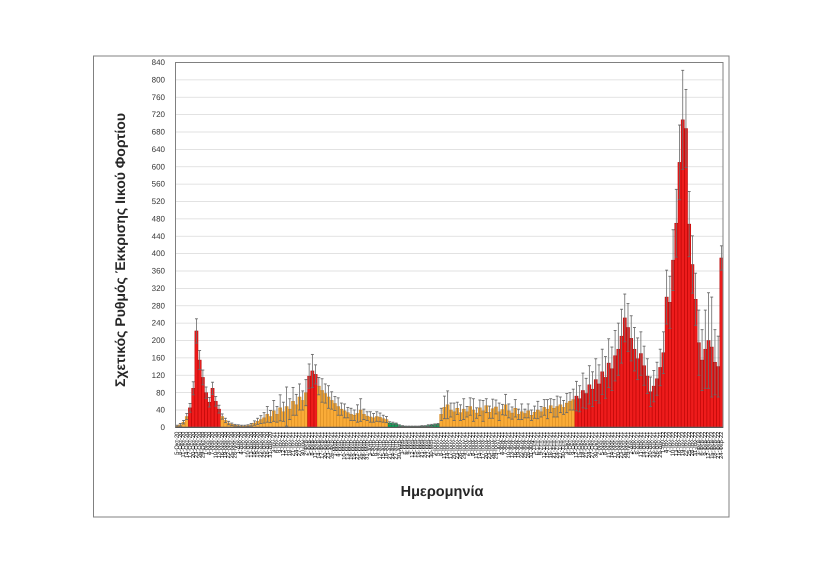  I want to click on svg-text: 17-Φεβ-21, so click(322, 445).